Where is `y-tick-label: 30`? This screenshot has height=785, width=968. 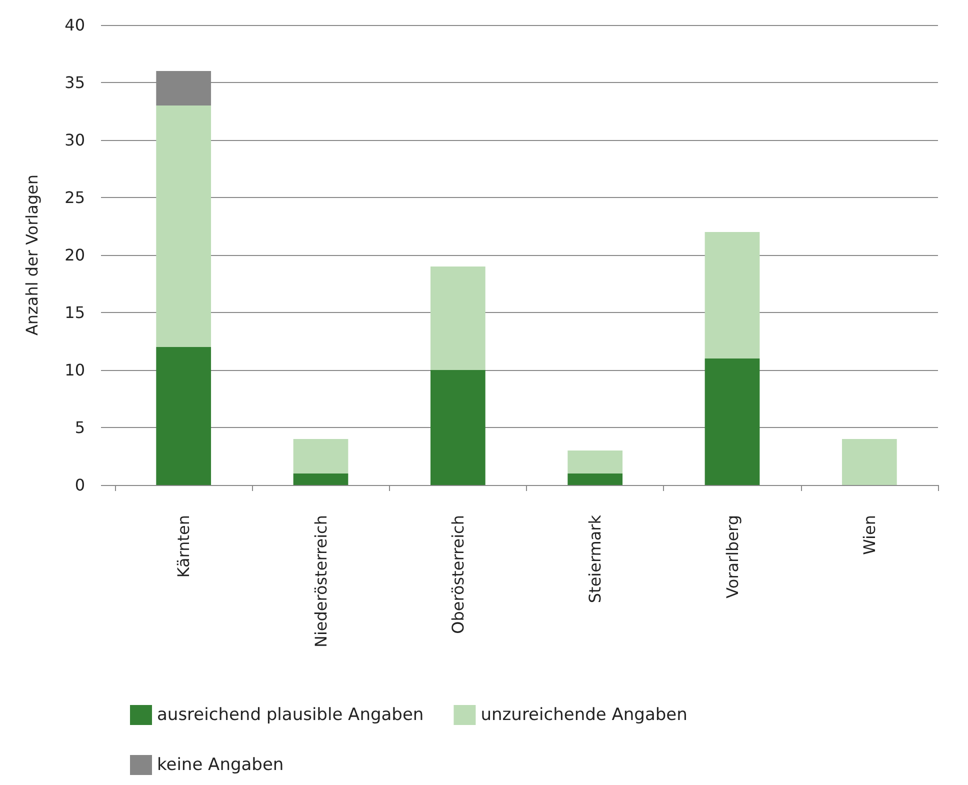
y-tick-label: 30 is located at coordinates (74, 140).